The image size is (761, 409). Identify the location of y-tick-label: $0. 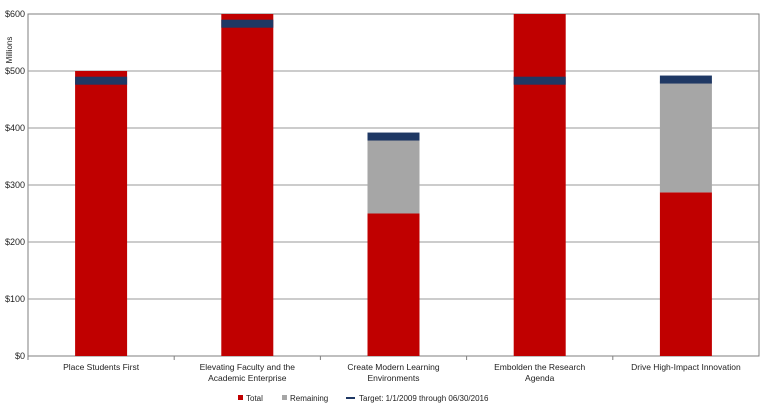
(20, 356).